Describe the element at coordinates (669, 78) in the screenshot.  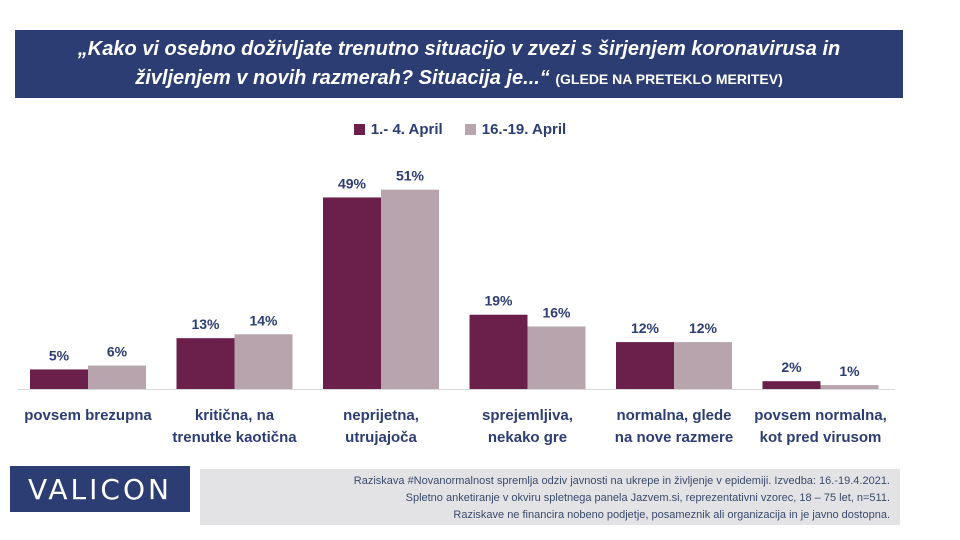
I see `chart-subtitle: (GLEDE NA PRETEKLO MERITEV)` at that location.